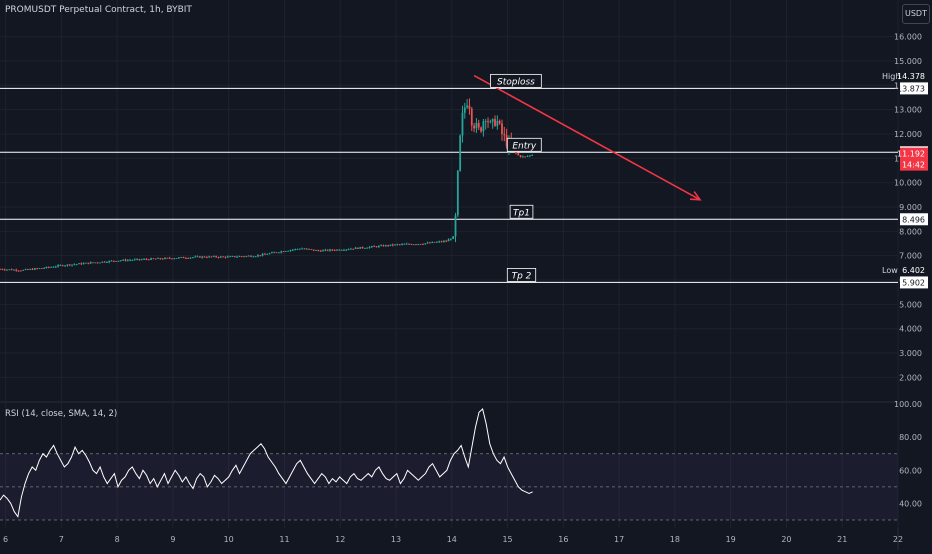  I want to click on time-tick-label: 15, so click(507, 539).